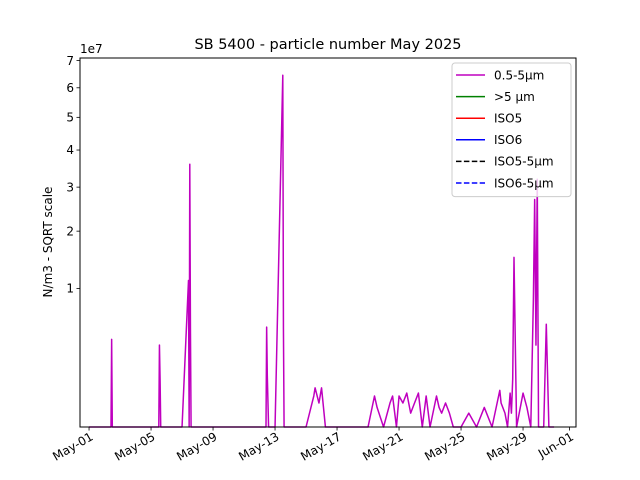  Describe the element at coordinates (508, 119) in the screenshot. I see `legend-label: ISO5` at that location.